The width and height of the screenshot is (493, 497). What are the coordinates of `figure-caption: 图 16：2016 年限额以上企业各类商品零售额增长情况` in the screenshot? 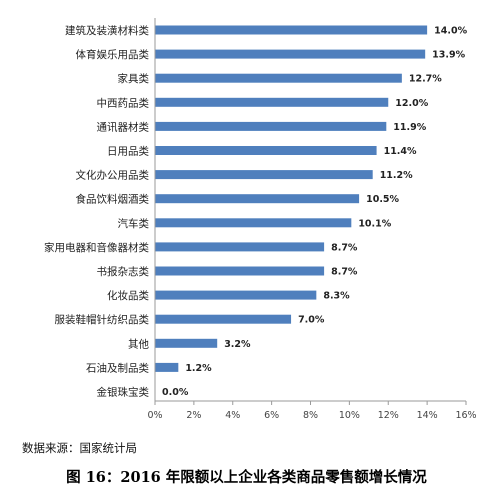 It's located at (246, 477).